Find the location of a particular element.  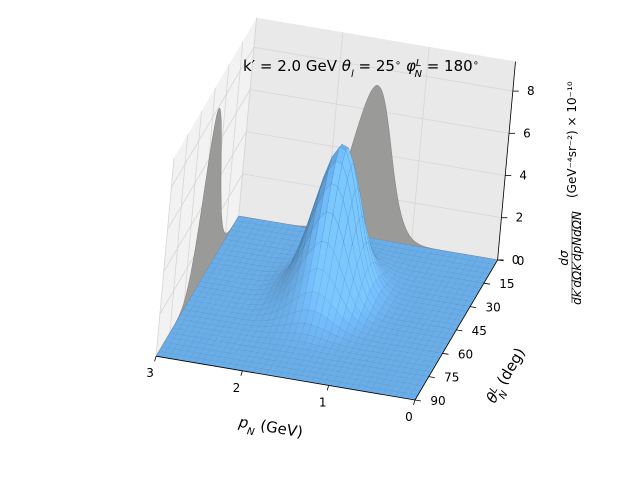

y-tick-label: 60 is located at coordinates (465, 354).